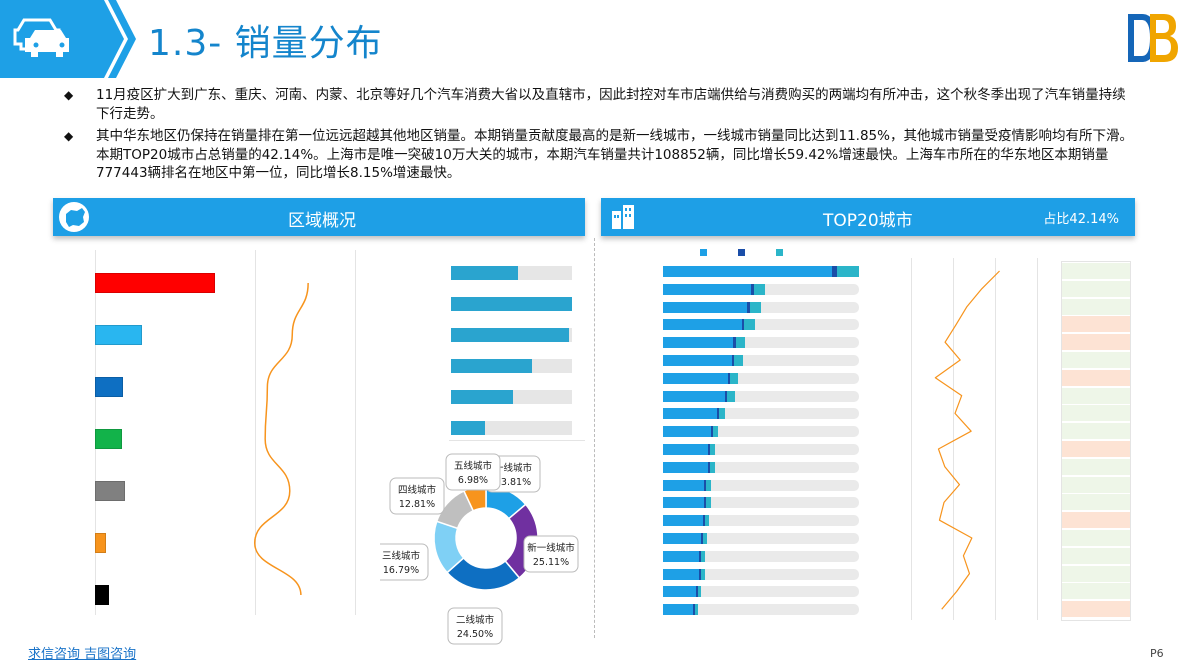  What do you see at coordinates (68, 39) in the screenshot?
I see `header-chevron` at bounding box center [68, 39].